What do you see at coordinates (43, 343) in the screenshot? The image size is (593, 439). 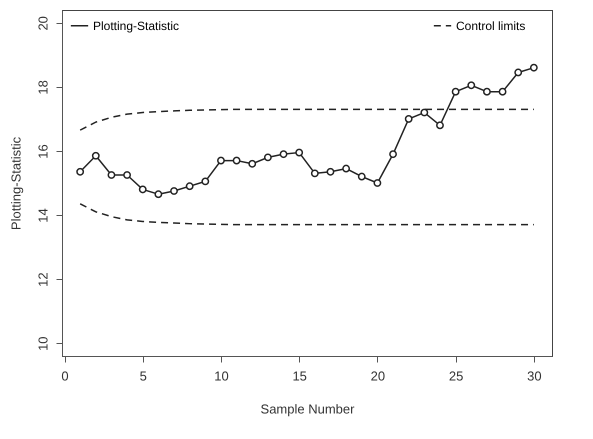 I see `y-tick-label: 10` at bounding box center [43, 343].